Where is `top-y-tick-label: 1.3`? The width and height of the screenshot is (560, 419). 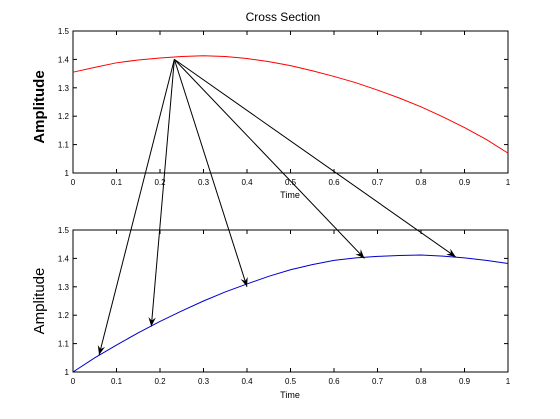 top-y-tick-label: 1.3 is located at coordinates (64, 88).